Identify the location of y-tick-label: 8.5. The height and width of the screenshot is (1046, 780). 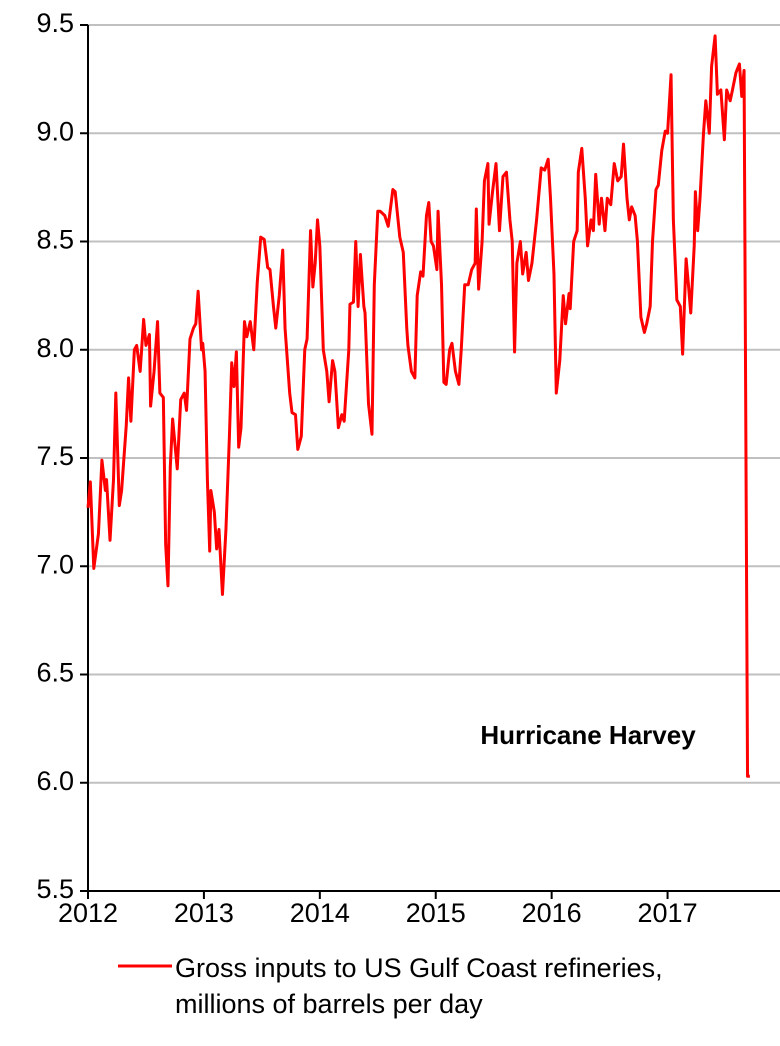
(55, 240).